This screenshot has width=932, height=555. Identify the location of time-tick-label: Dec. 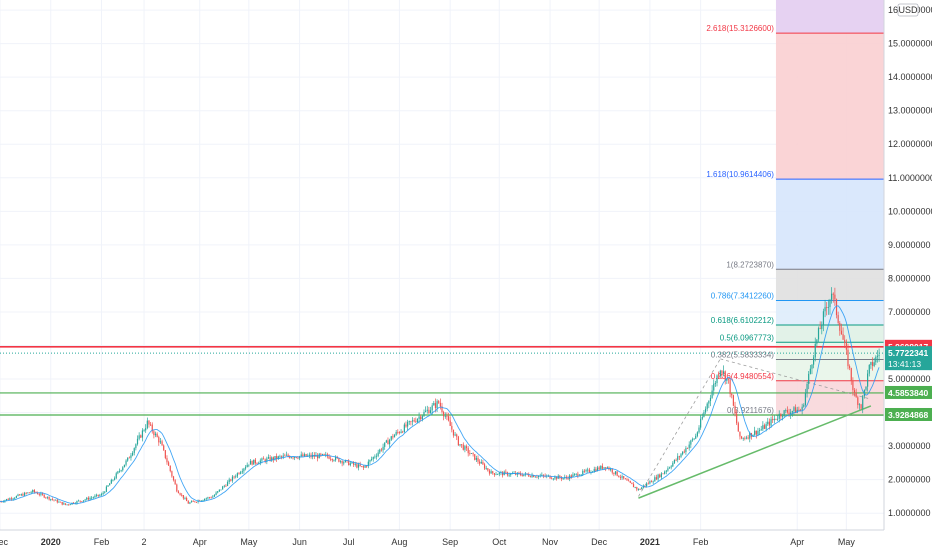
(4, 542).